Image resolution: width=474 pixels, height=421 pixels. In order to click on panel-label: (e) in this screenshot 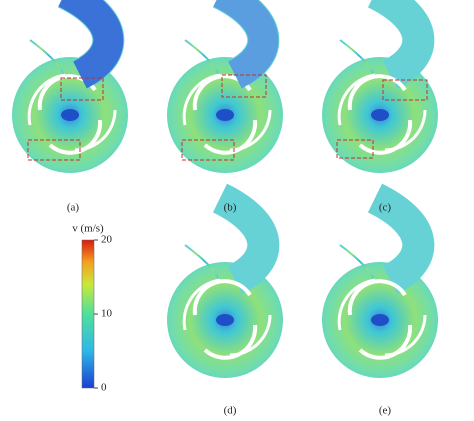, I will do `click(385, 411)`.